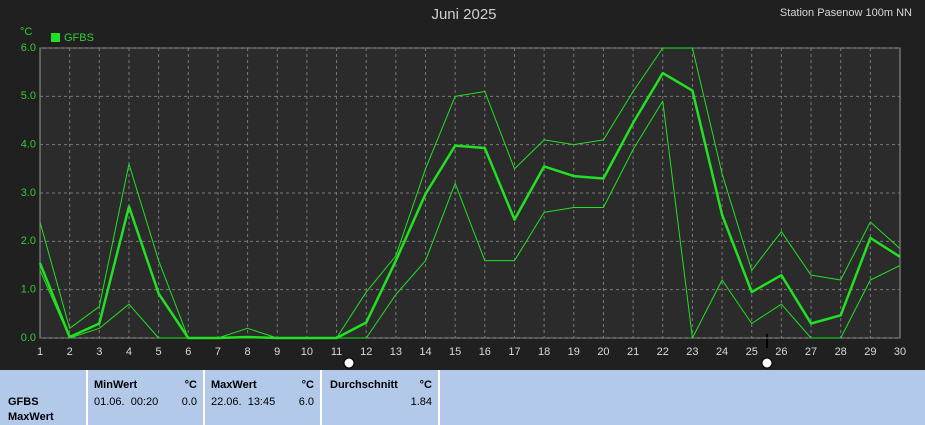 This screenshot has height=425, width=925. Describe the element at coordinates (28, 145) in the screenshot. I see `y-tick-label: 4.0` at that location.